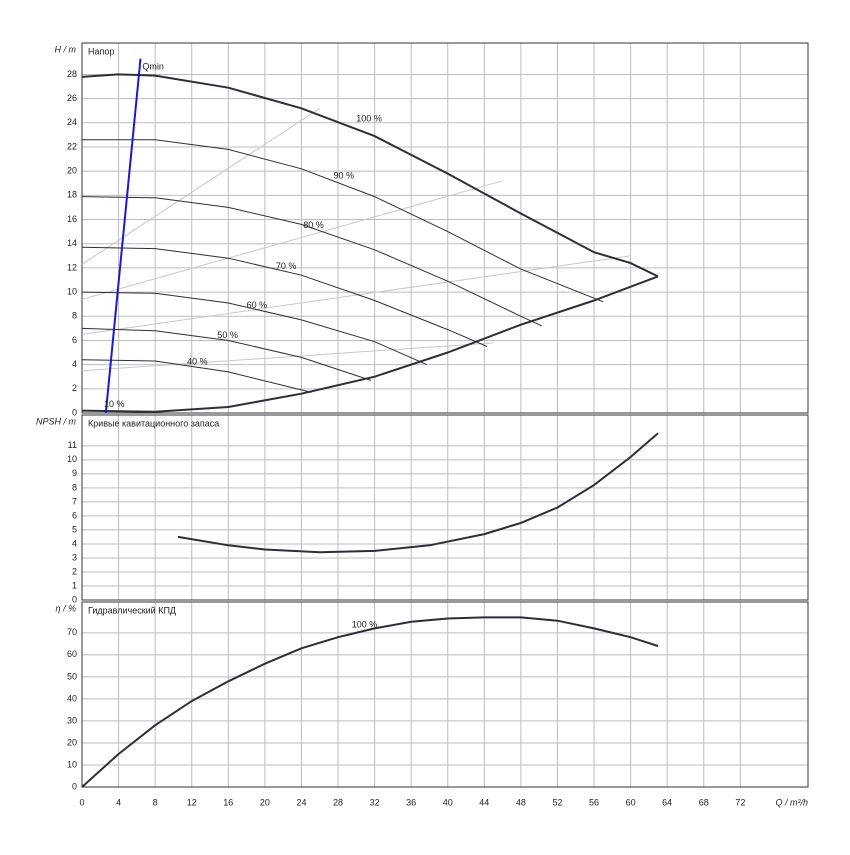 Image resolution: width=850 pixels, height=855 pixels. What do you see at coordinates (228, 802) in the screenshot?
I see `x-tick-label: 16` at bounding box center [228, 802].